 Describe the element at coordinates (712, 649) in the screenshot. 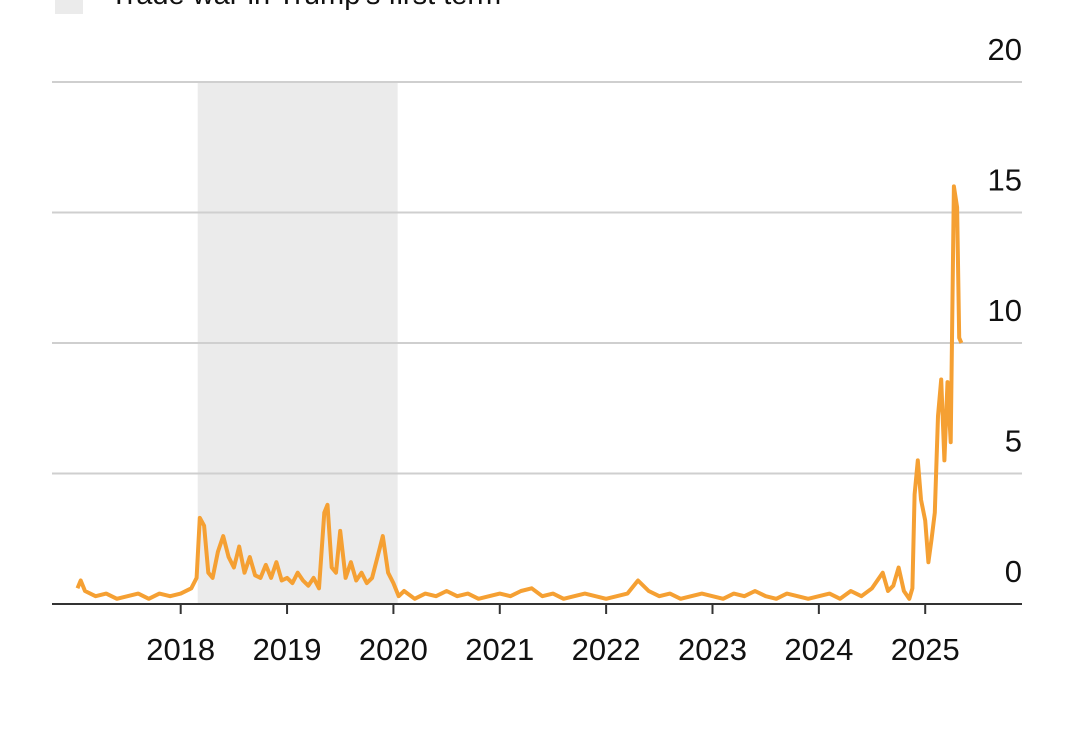

I see `x-tick-label: 2023` at that location.